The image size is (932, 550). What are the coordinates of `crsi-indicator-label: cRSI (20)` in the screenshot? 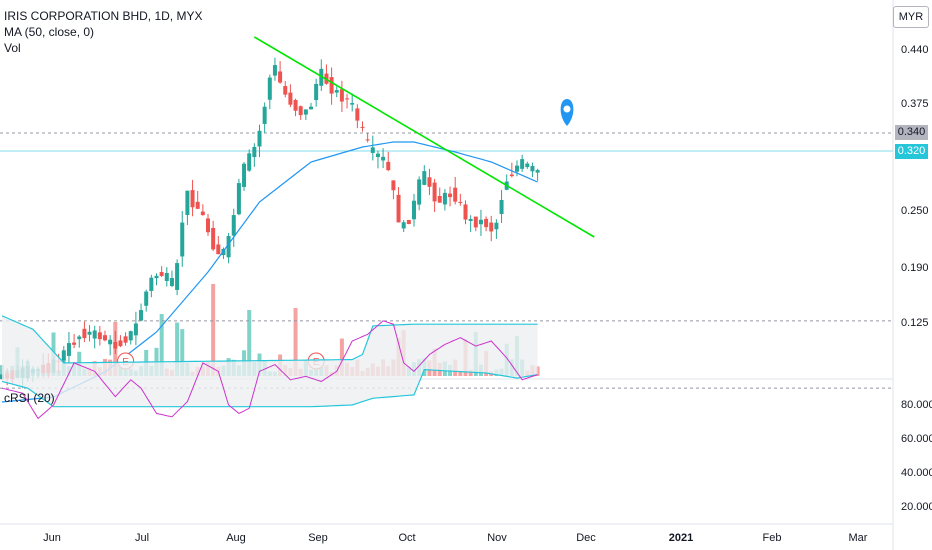 It's located at (29, 398).